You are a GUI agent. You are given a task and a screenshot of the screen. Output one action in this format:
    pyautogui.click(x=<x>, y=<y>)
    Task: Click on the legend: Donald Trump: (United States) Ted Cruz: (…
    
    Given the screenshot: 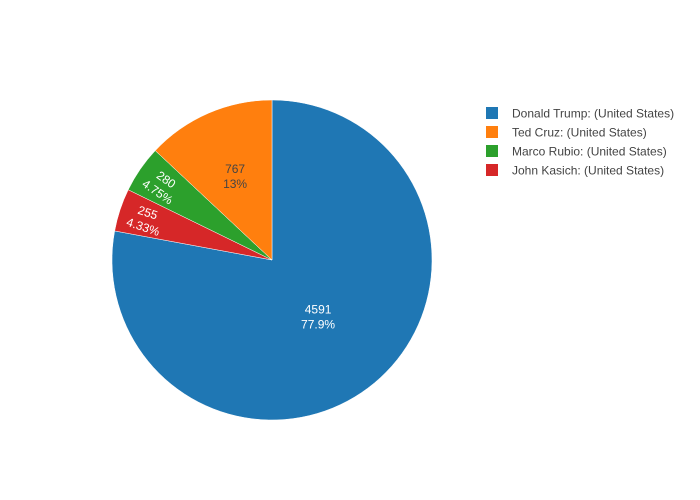 What is the action you would take?
    pyautogui.click(x=580, y=142)
    